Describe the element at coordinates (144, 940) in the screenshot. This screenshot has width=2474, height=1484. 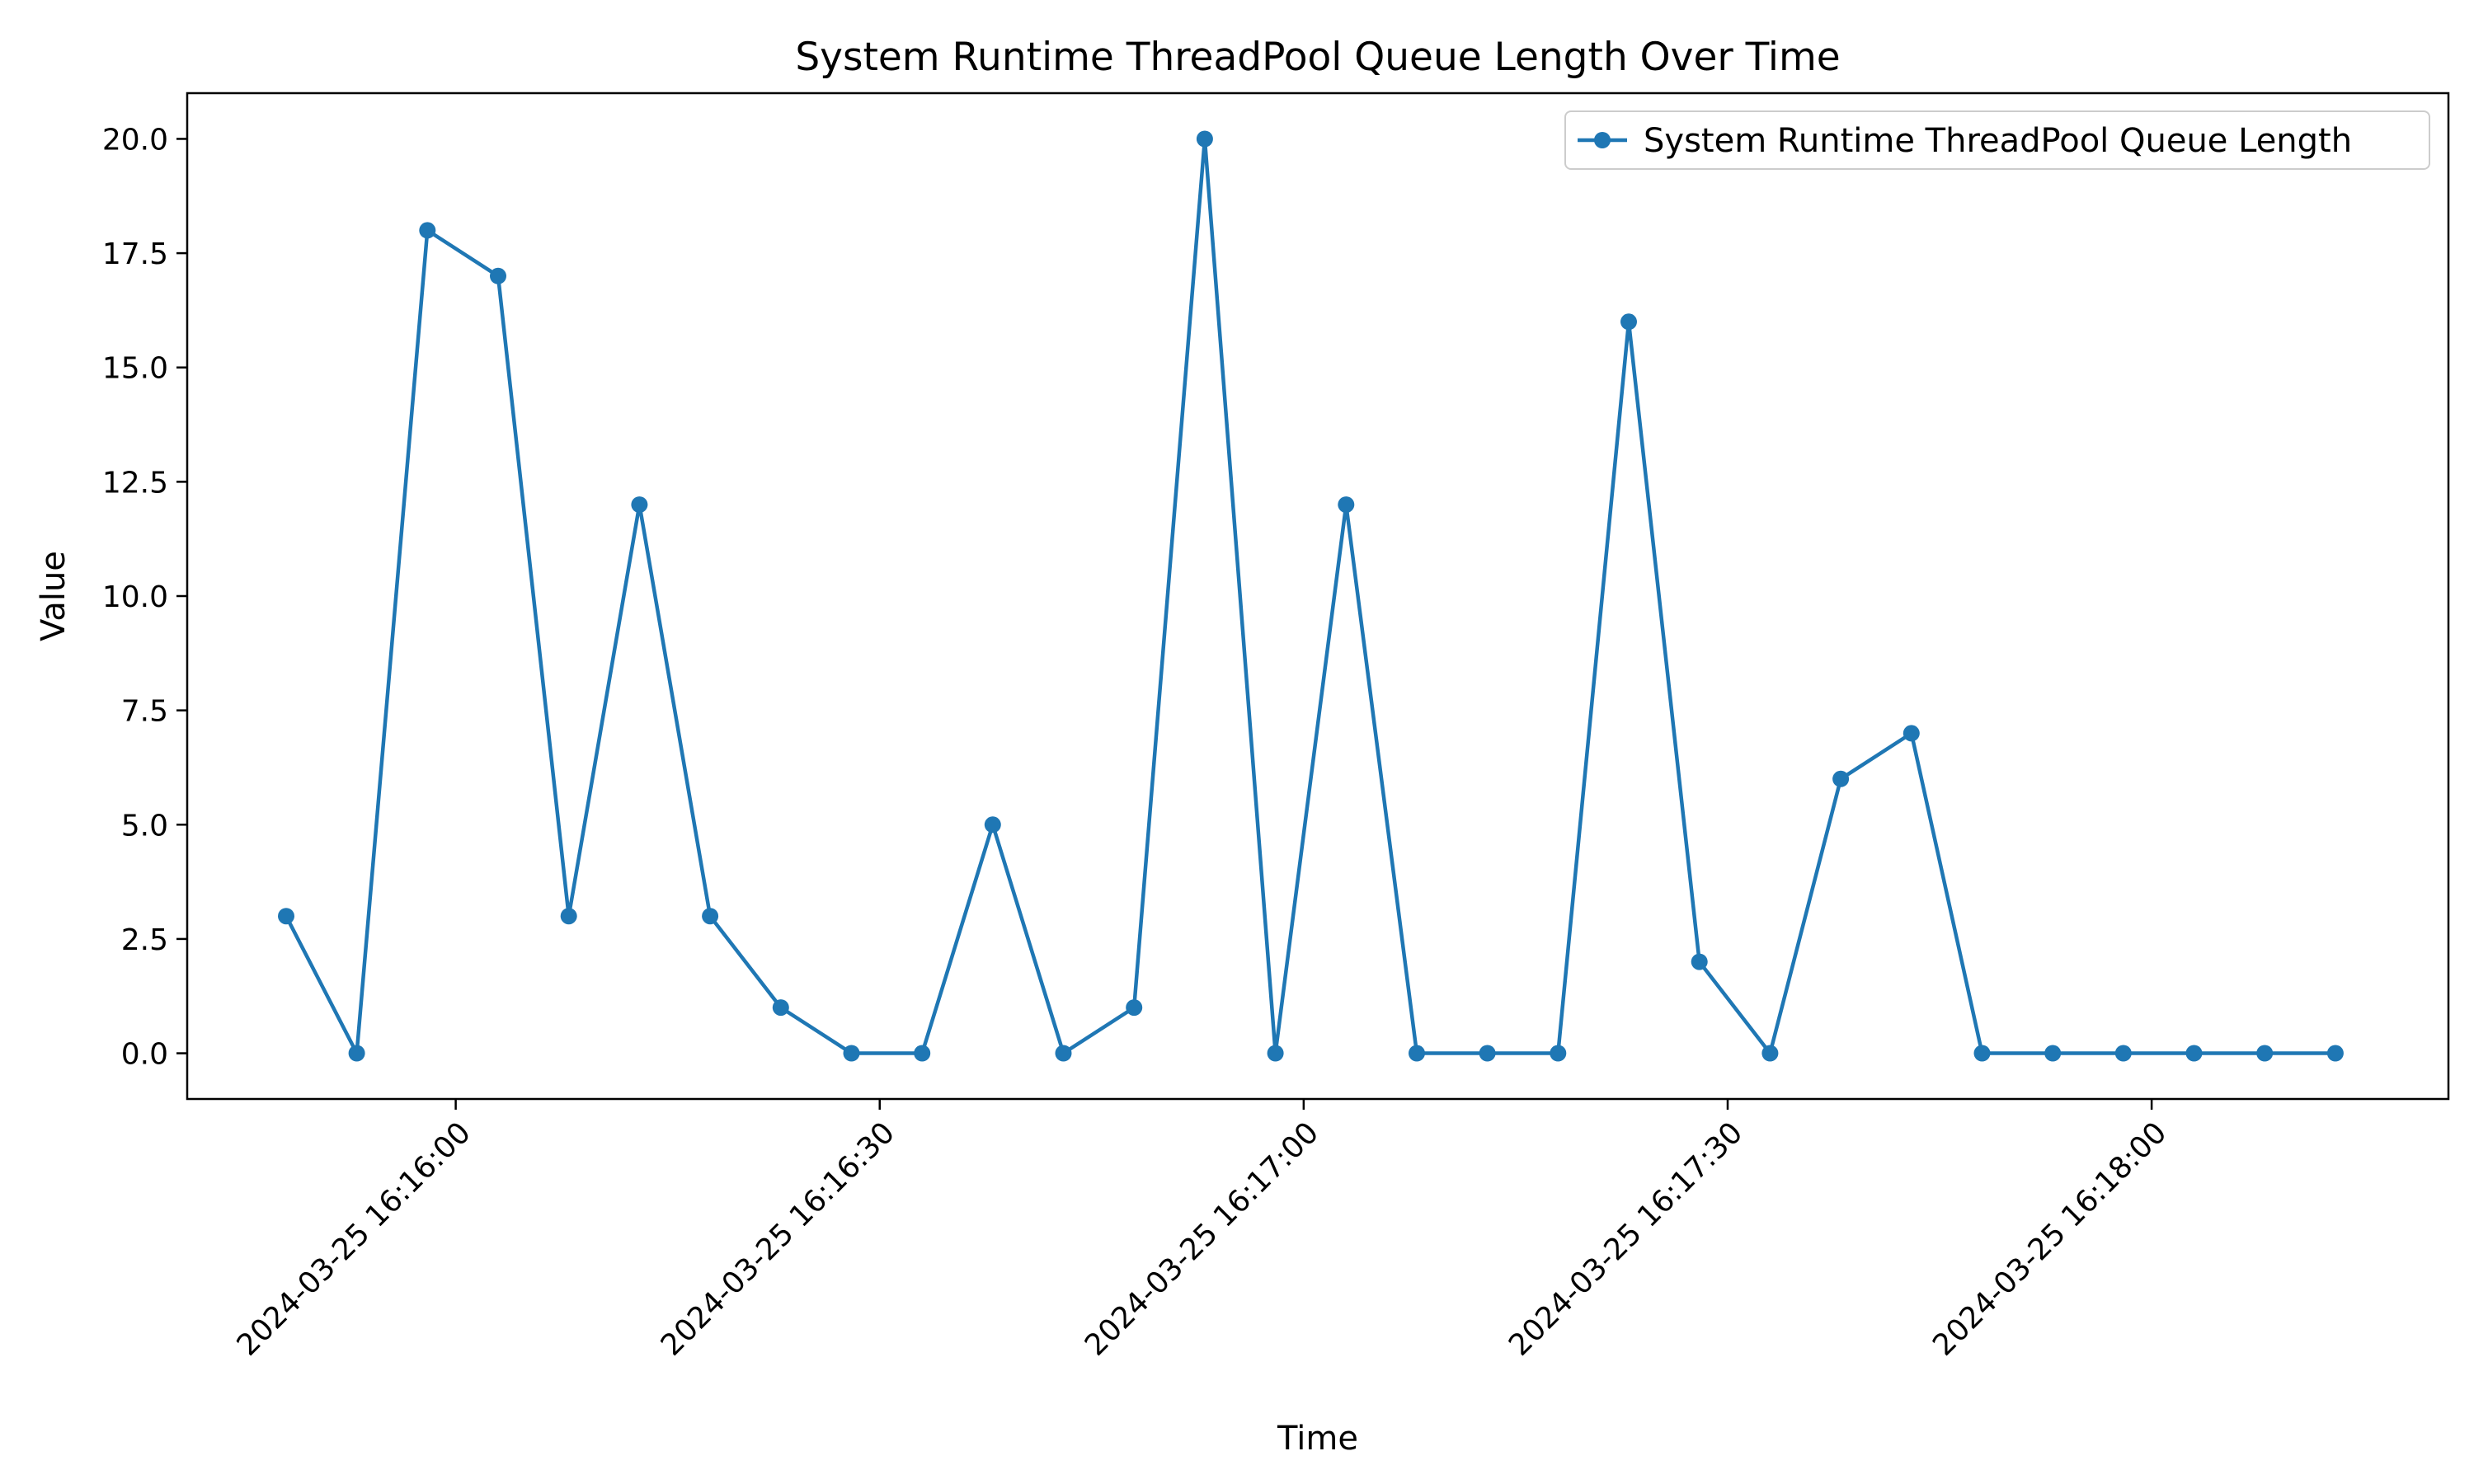
I see `y-tick-label: 2.5` at that location.